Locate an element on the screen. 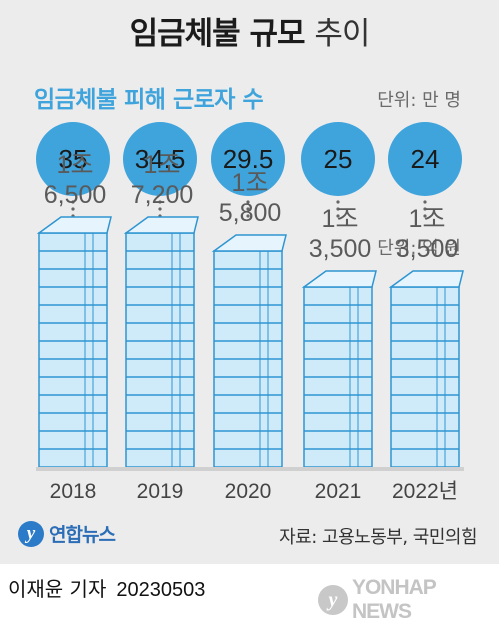 The width and height of the screenshot is (499, 624). byline: 이재윤 기자 20230503 is located at coordinates (106, 587).